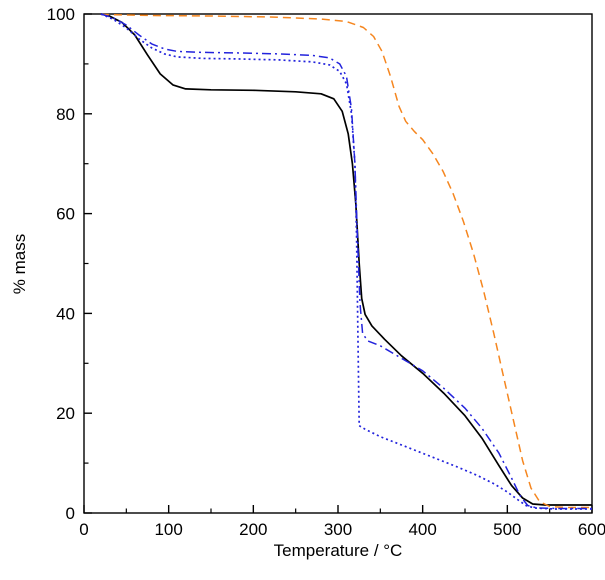 The width and height of the screenshot is (605, 580). What do you see at coordinates (507, 529) in the screenshot?
I see `x-tick-label: 500` at bounding box center [507, 529].